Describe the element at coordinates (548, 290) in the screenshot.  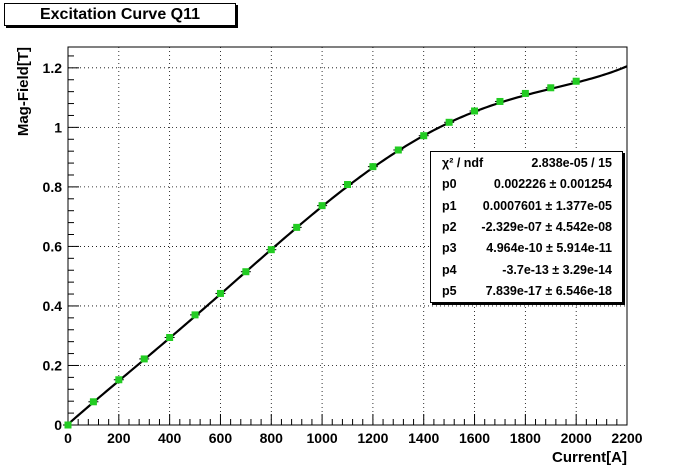
I see `stat-value: 7.839e-17 ± 6.546e-18` at that location.